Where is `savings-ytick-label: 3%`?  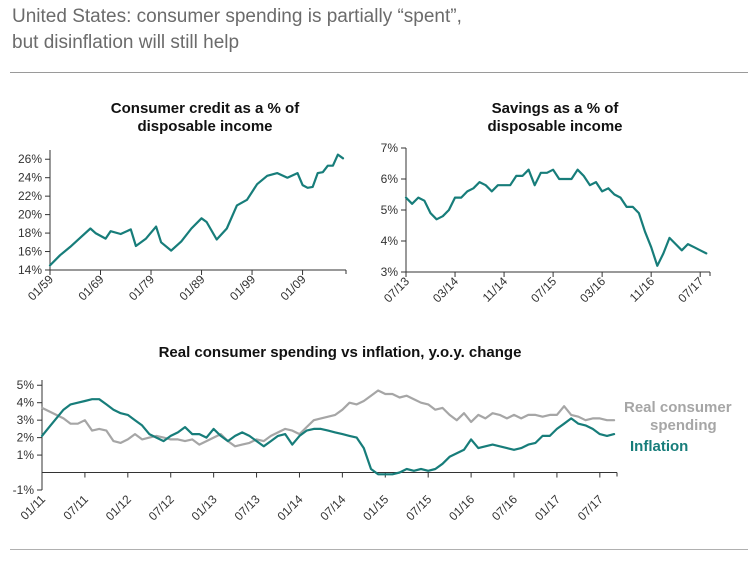
savings-ytick-label: 3% is located at coordinates (390, 272).